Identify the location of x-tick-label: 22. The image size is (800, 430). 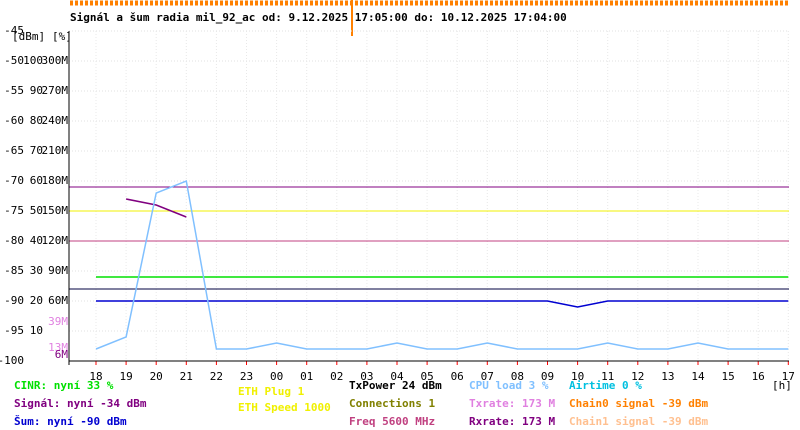
(216, 376).